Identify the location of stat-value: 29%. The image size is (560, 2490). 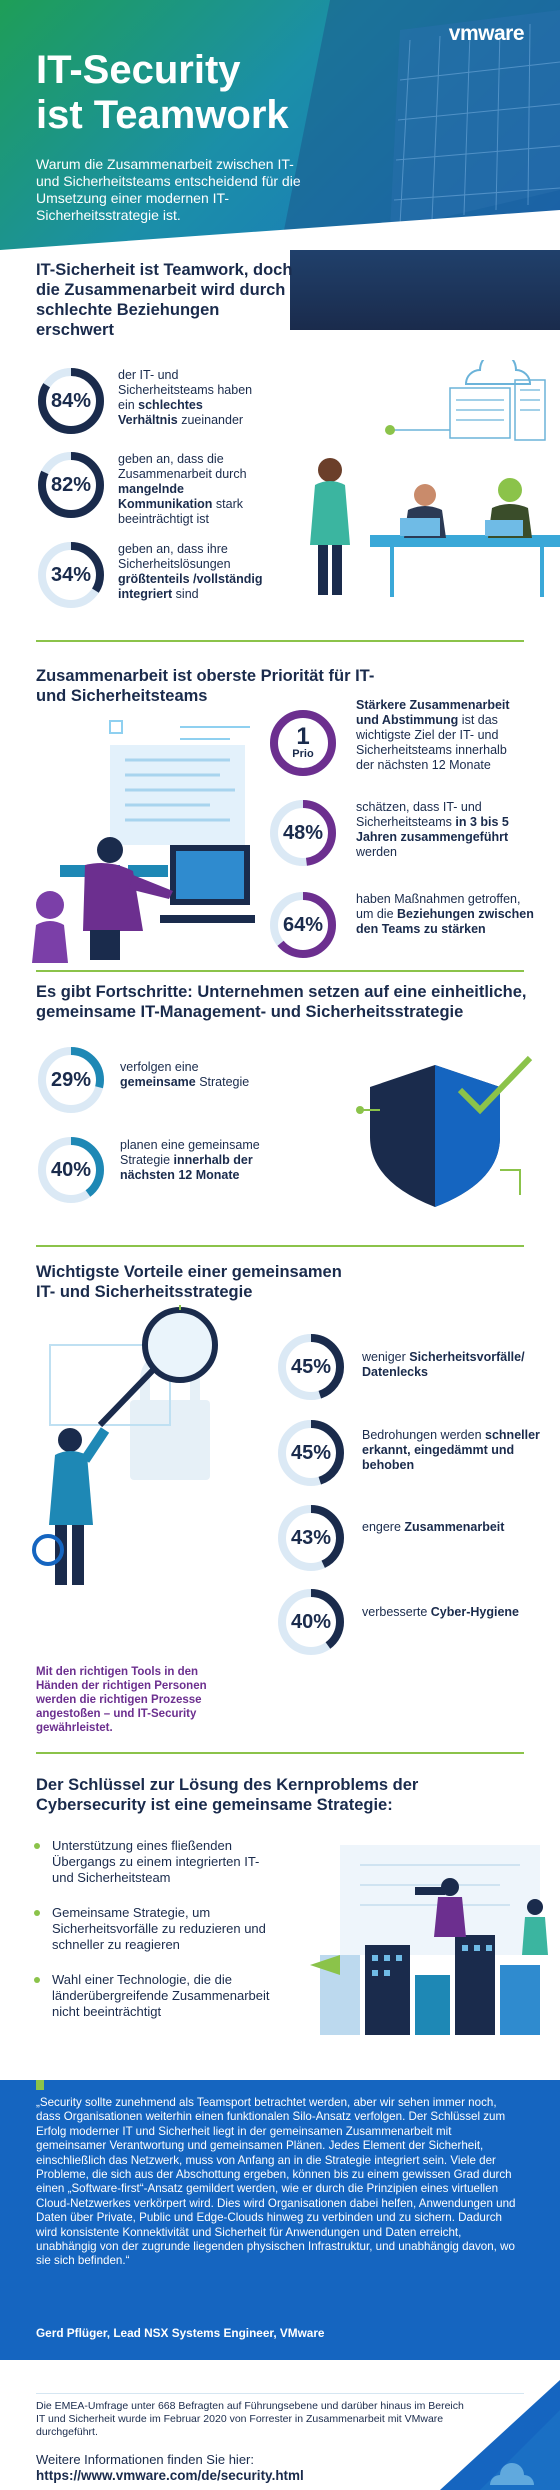
(71, 1079).